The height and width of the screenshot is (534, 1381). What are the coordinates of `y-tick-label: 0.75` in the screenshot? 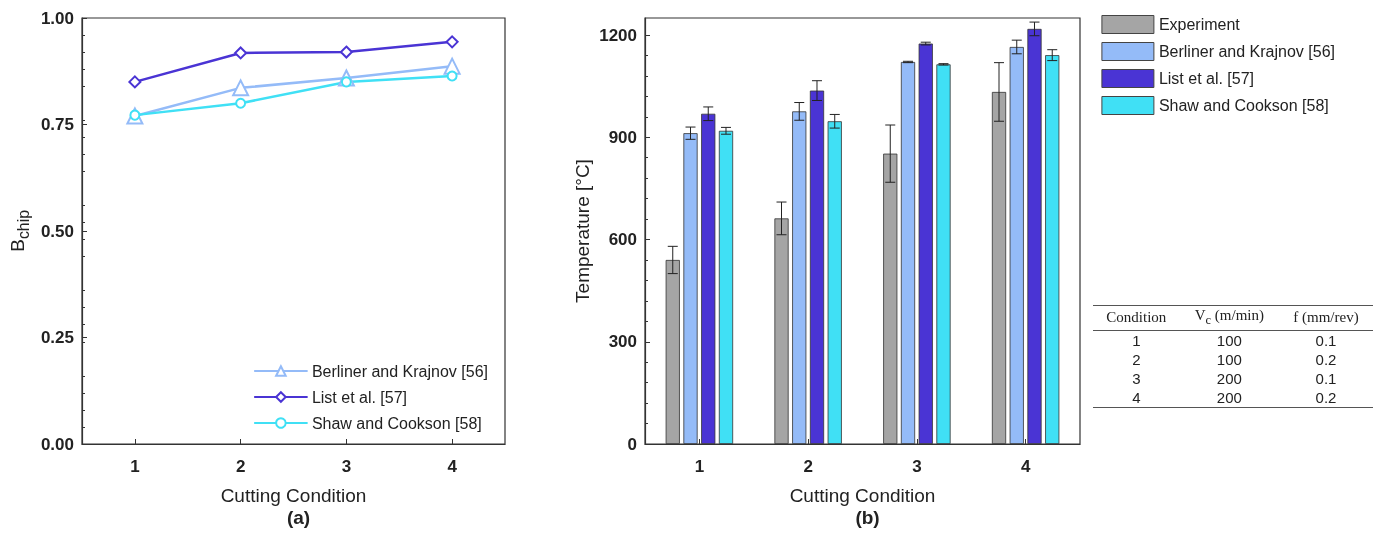 It's located at (57, 124).